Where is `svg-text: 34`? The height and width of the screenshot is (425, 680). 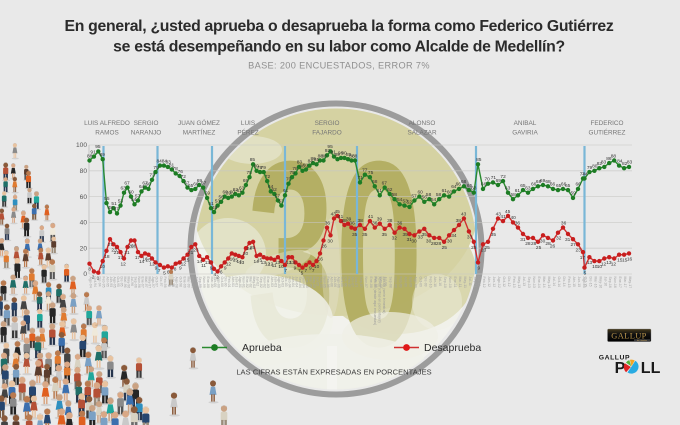 svg-text: 34 is located at coordinates (454, 236).